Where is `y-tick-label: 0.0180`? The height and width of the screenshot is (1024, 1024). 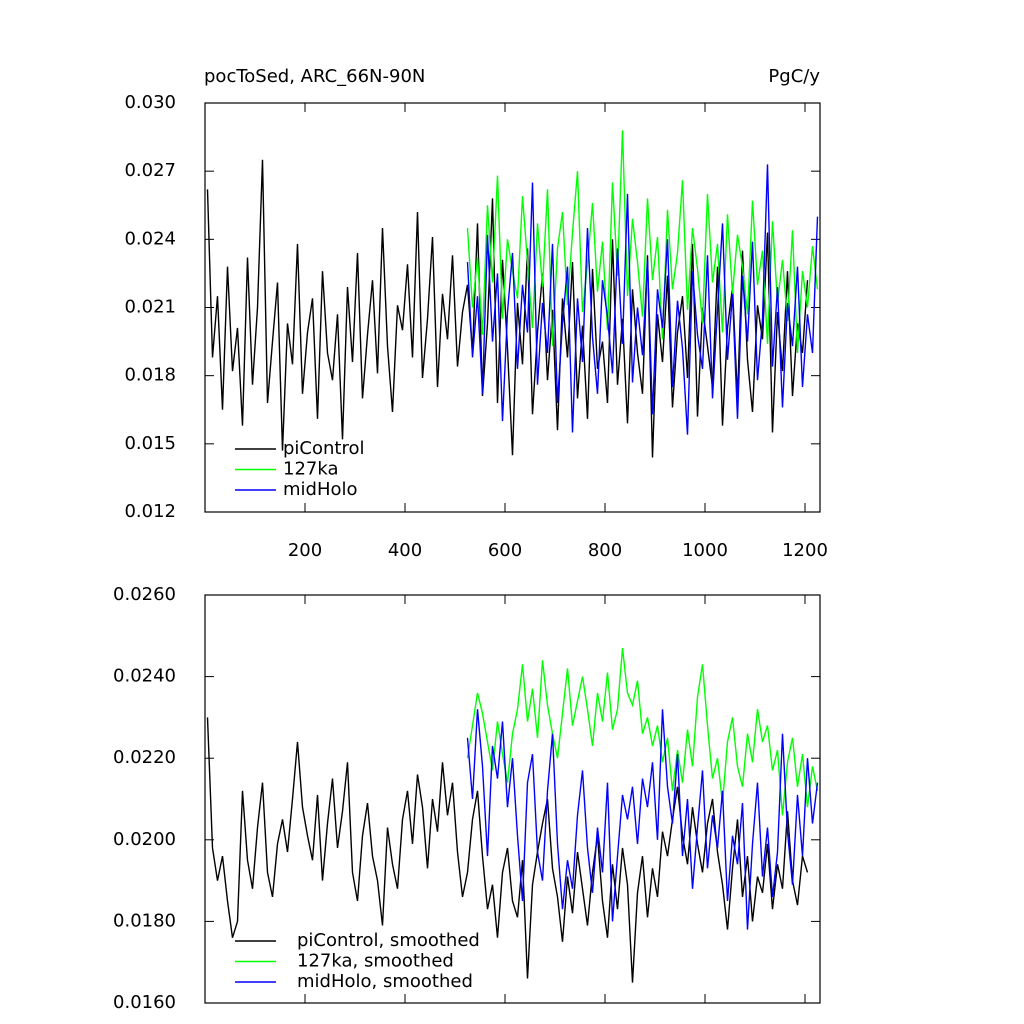 y-tick-label: 0.0180 is located at coordinates (144, 920).